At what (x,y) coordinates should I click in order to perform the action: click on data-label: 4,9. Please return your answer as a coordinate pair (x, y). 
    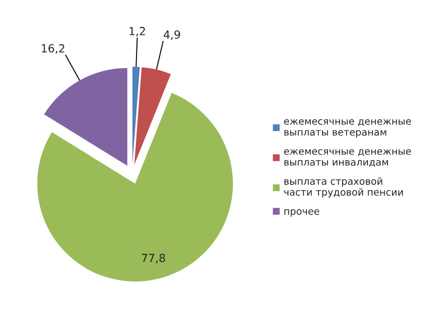
    Looking at the image, I should click on (172, 35).